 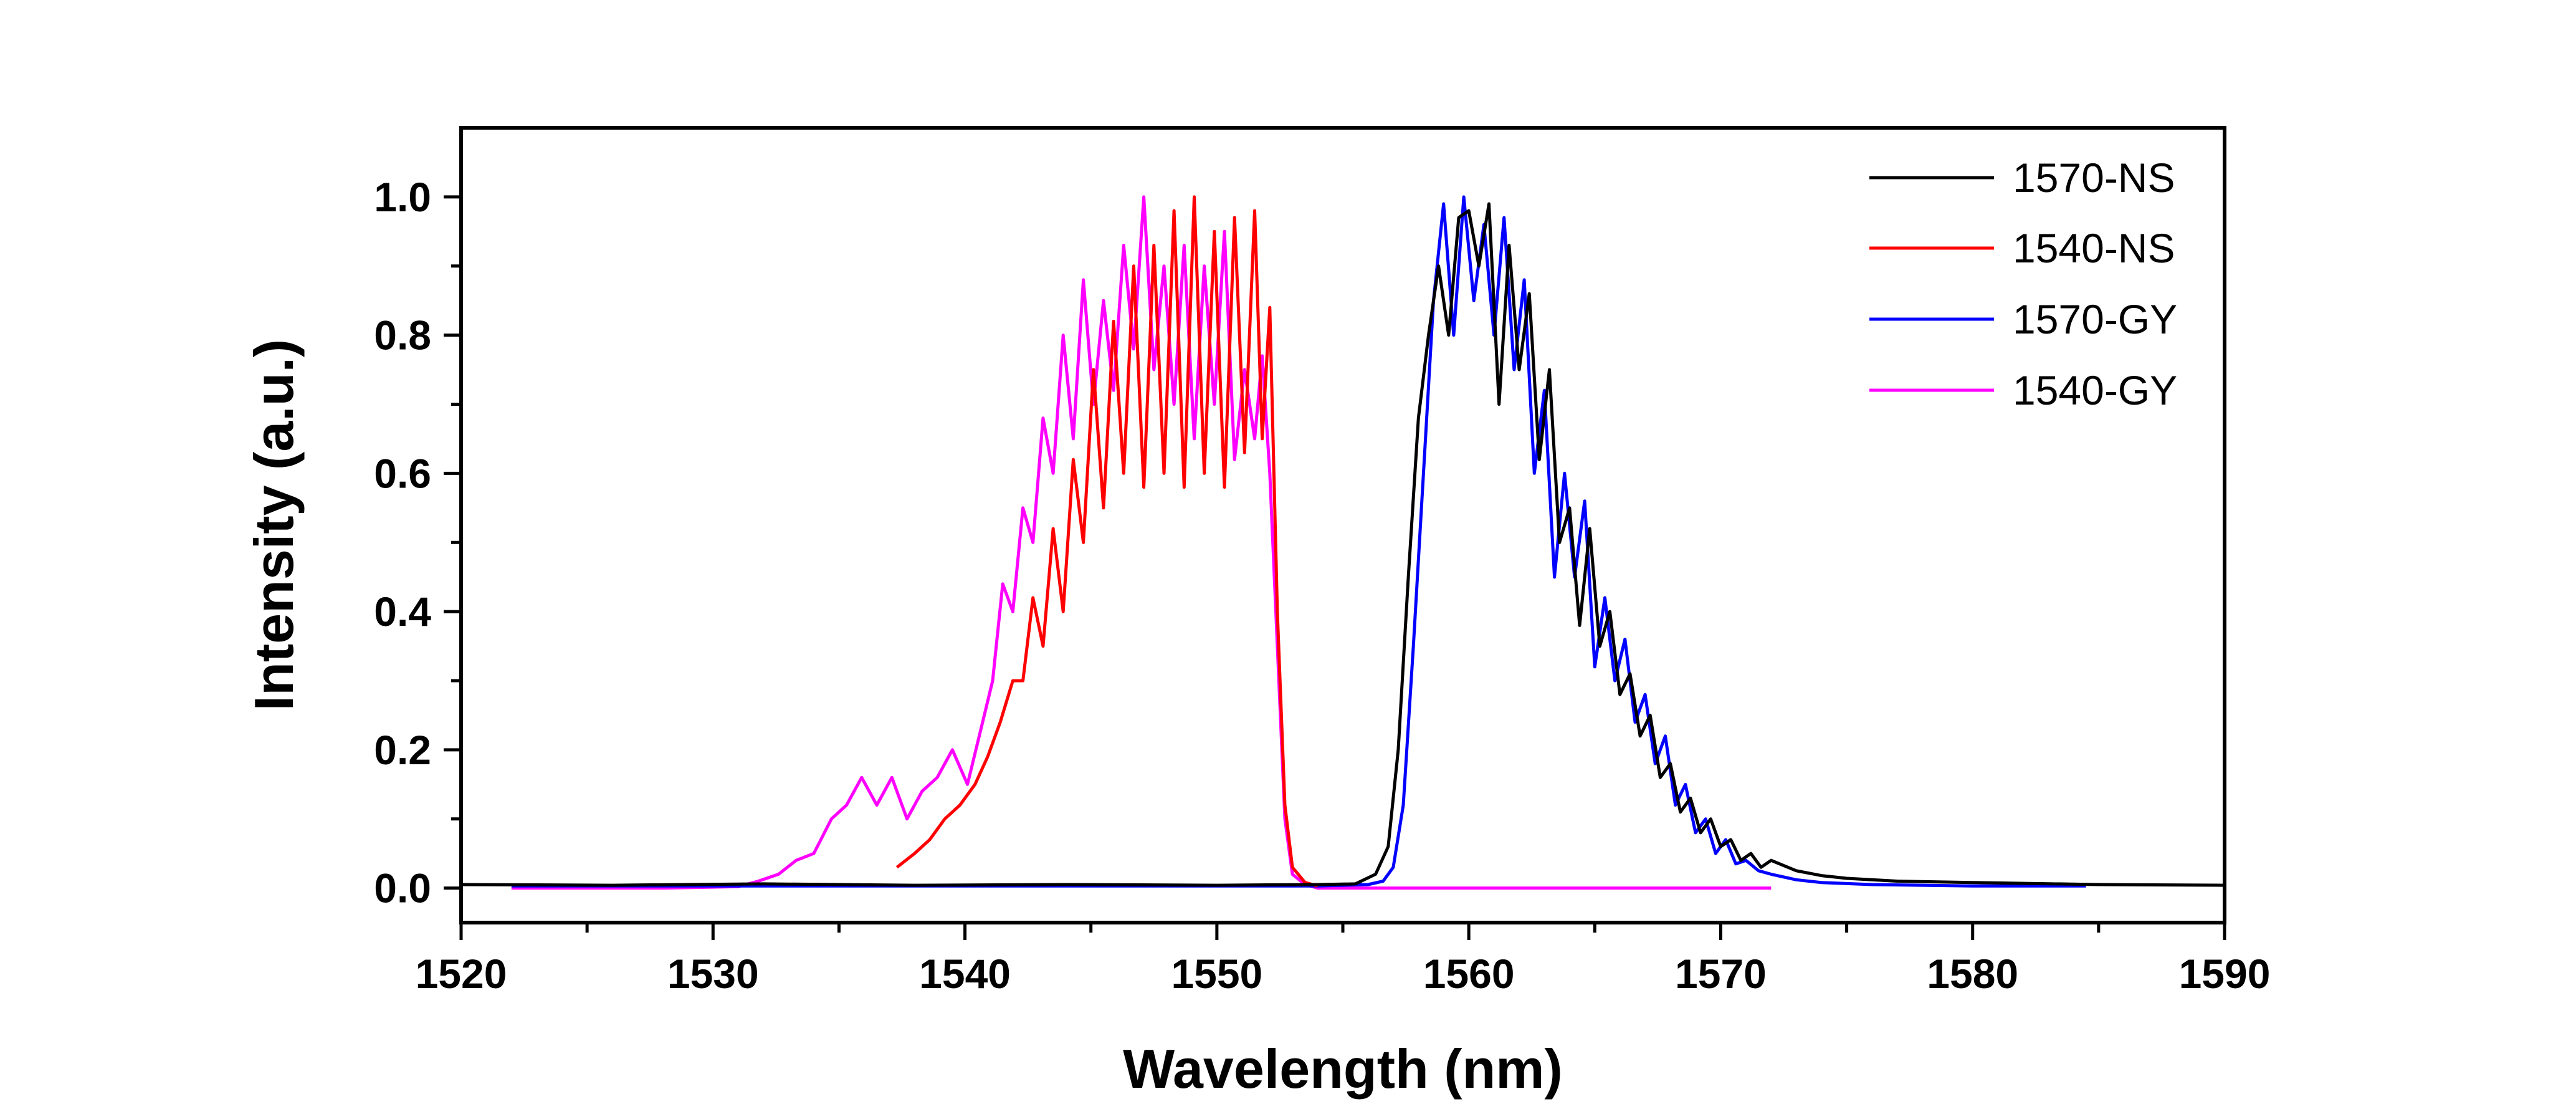 What do you see at coordinates (1343, 1069) in the screenshot?
I see `x-axis-title: Wavelength (nm)` at bounding box center [1343, 1069].